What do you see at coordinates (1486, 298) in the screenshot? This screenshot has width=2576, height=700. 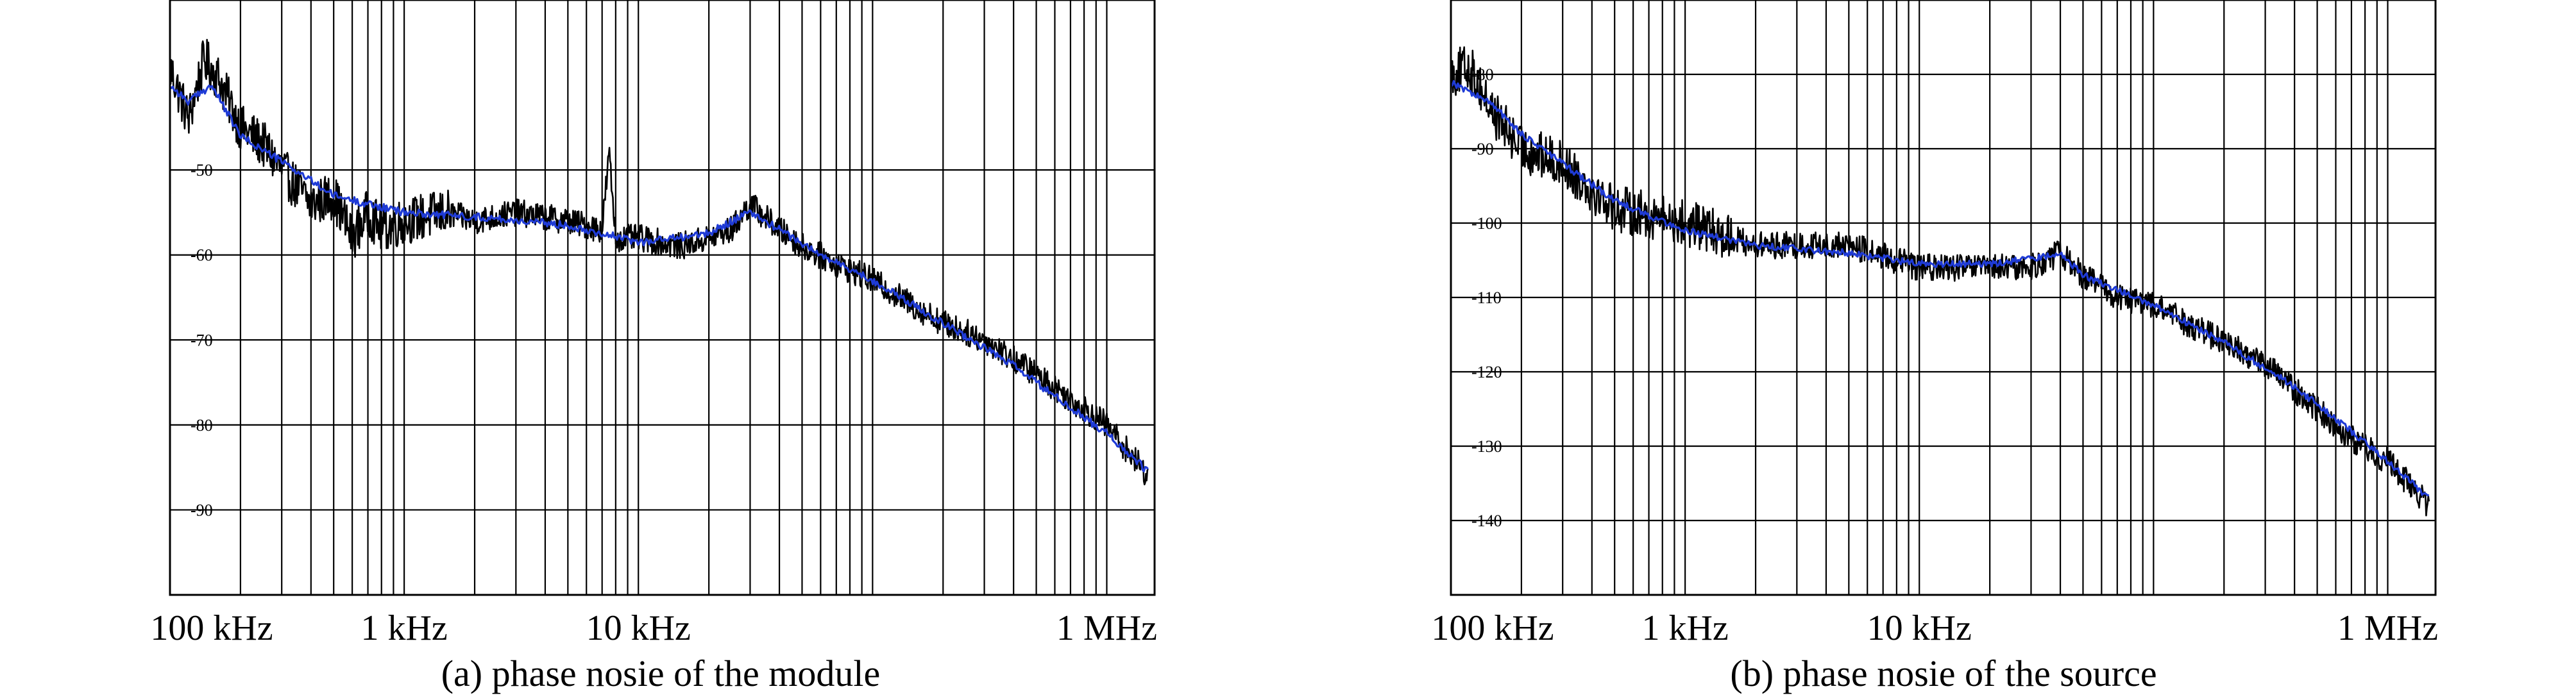 I see `y-tick-label: -110` at bounding box center [1486, 298].